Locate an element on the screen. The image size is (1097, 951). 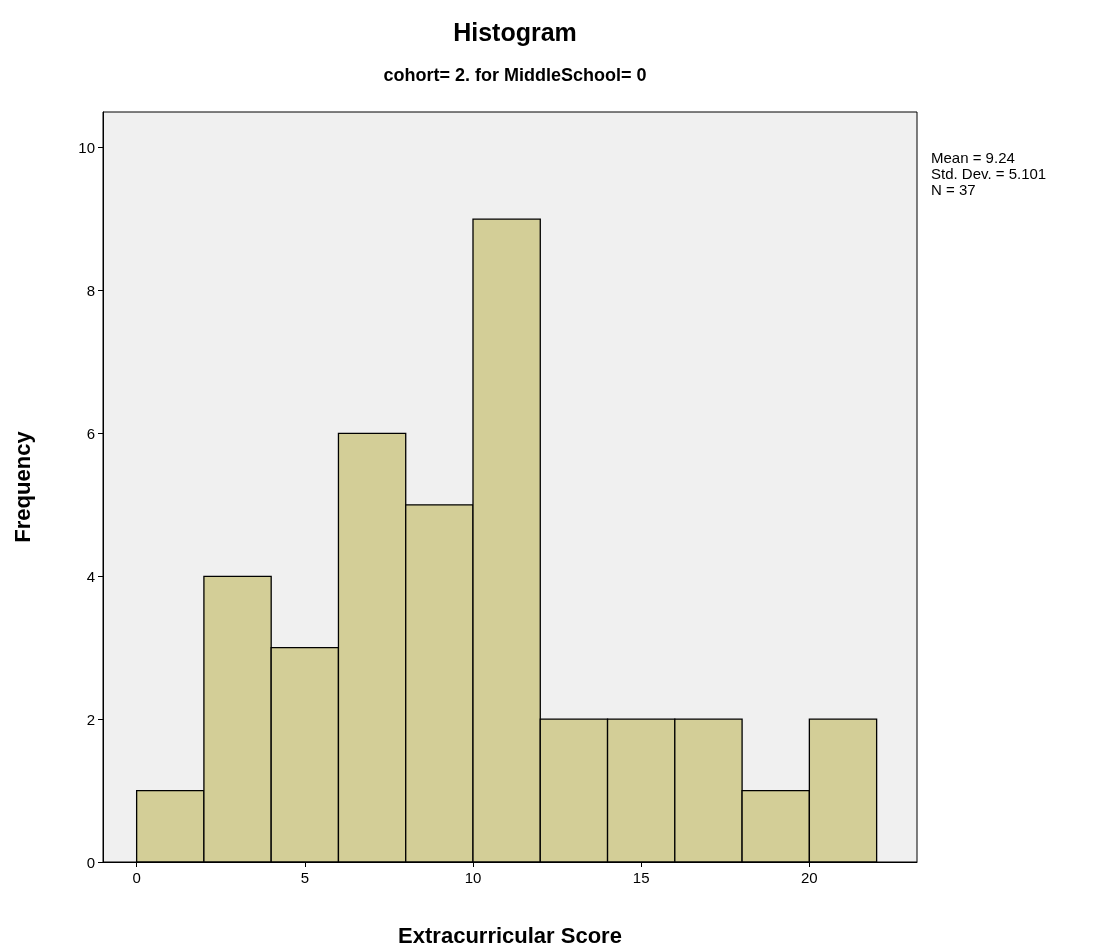
x-tick-label: 20 is located at coordinates (809, 877).